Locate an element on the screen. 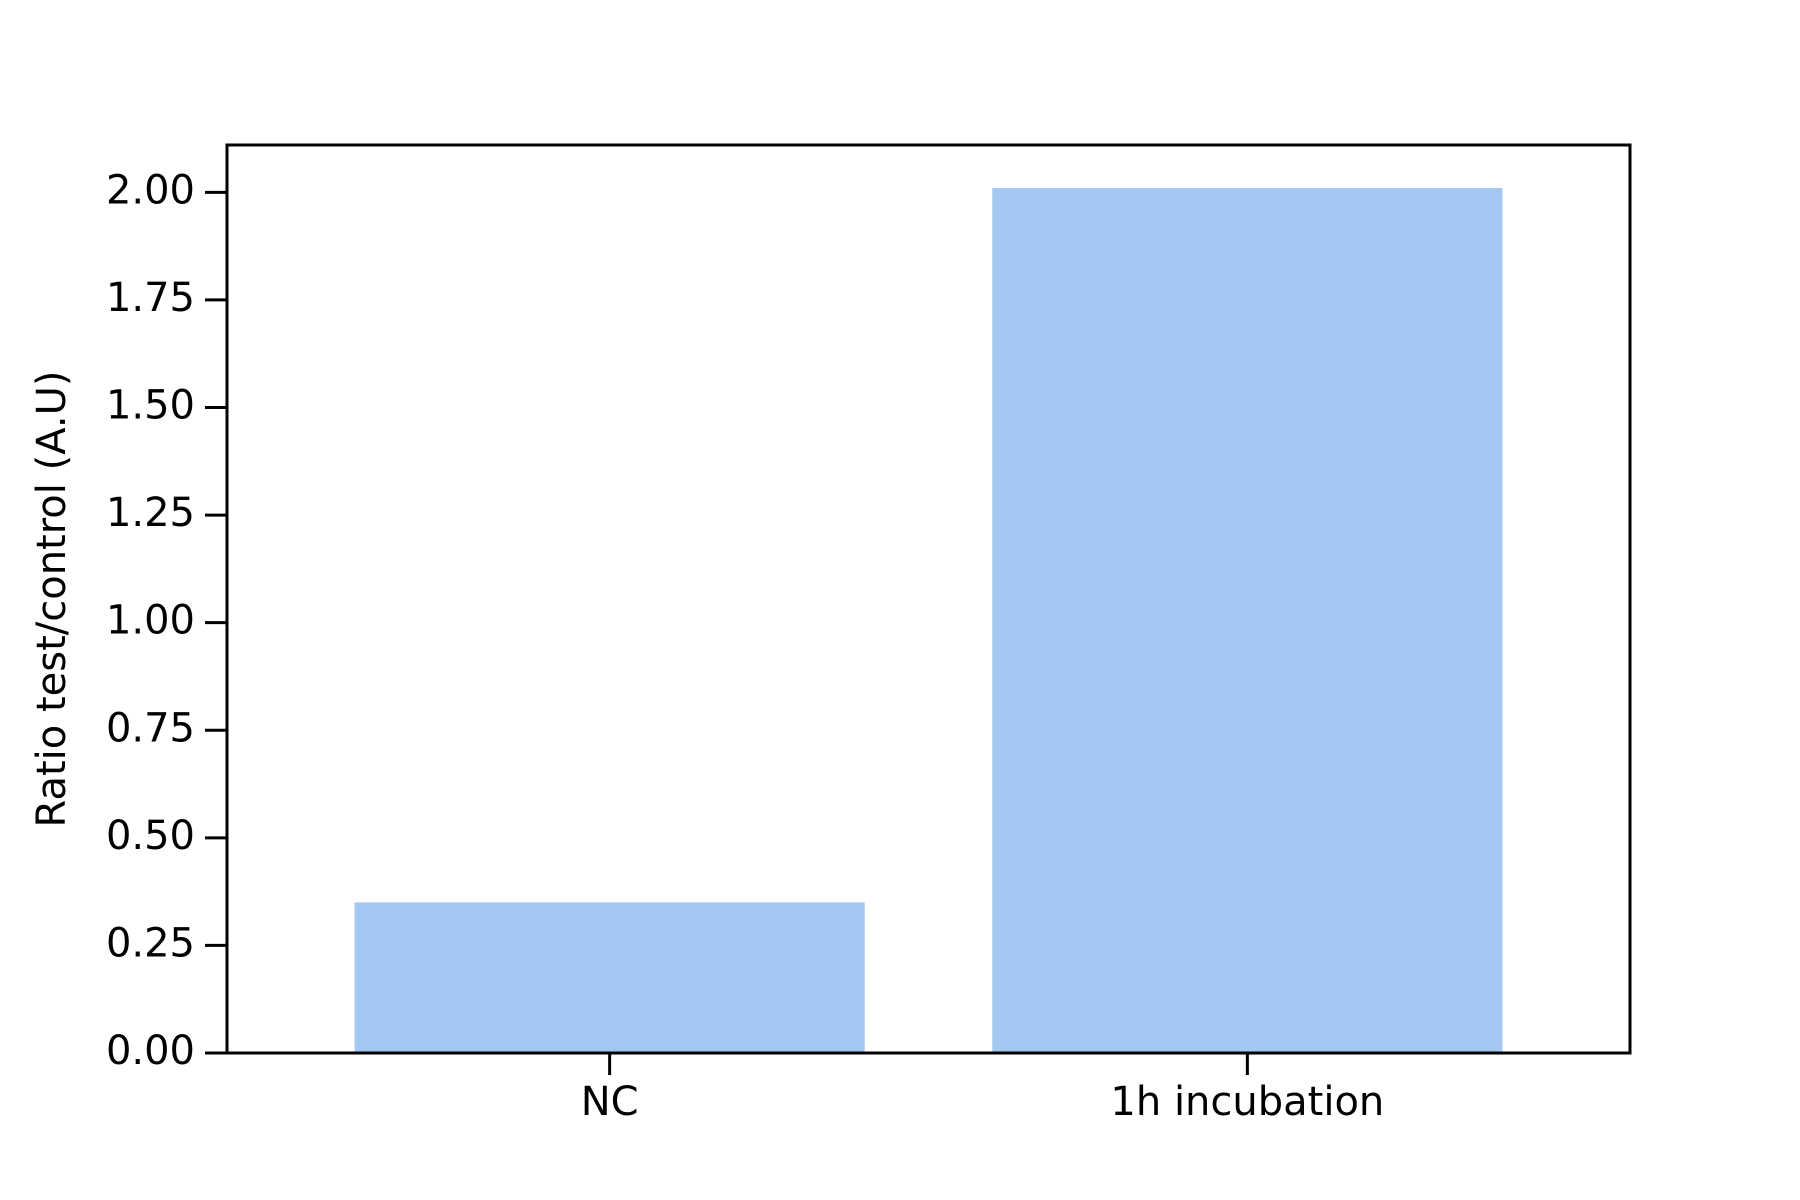 The height and width of the screenshot is (1200, 1800). y-axis: 0.00 0.25 0.50 0.75 1.00 1.25 1.50 1.75 2.00 is located at coordinates (166, 620).